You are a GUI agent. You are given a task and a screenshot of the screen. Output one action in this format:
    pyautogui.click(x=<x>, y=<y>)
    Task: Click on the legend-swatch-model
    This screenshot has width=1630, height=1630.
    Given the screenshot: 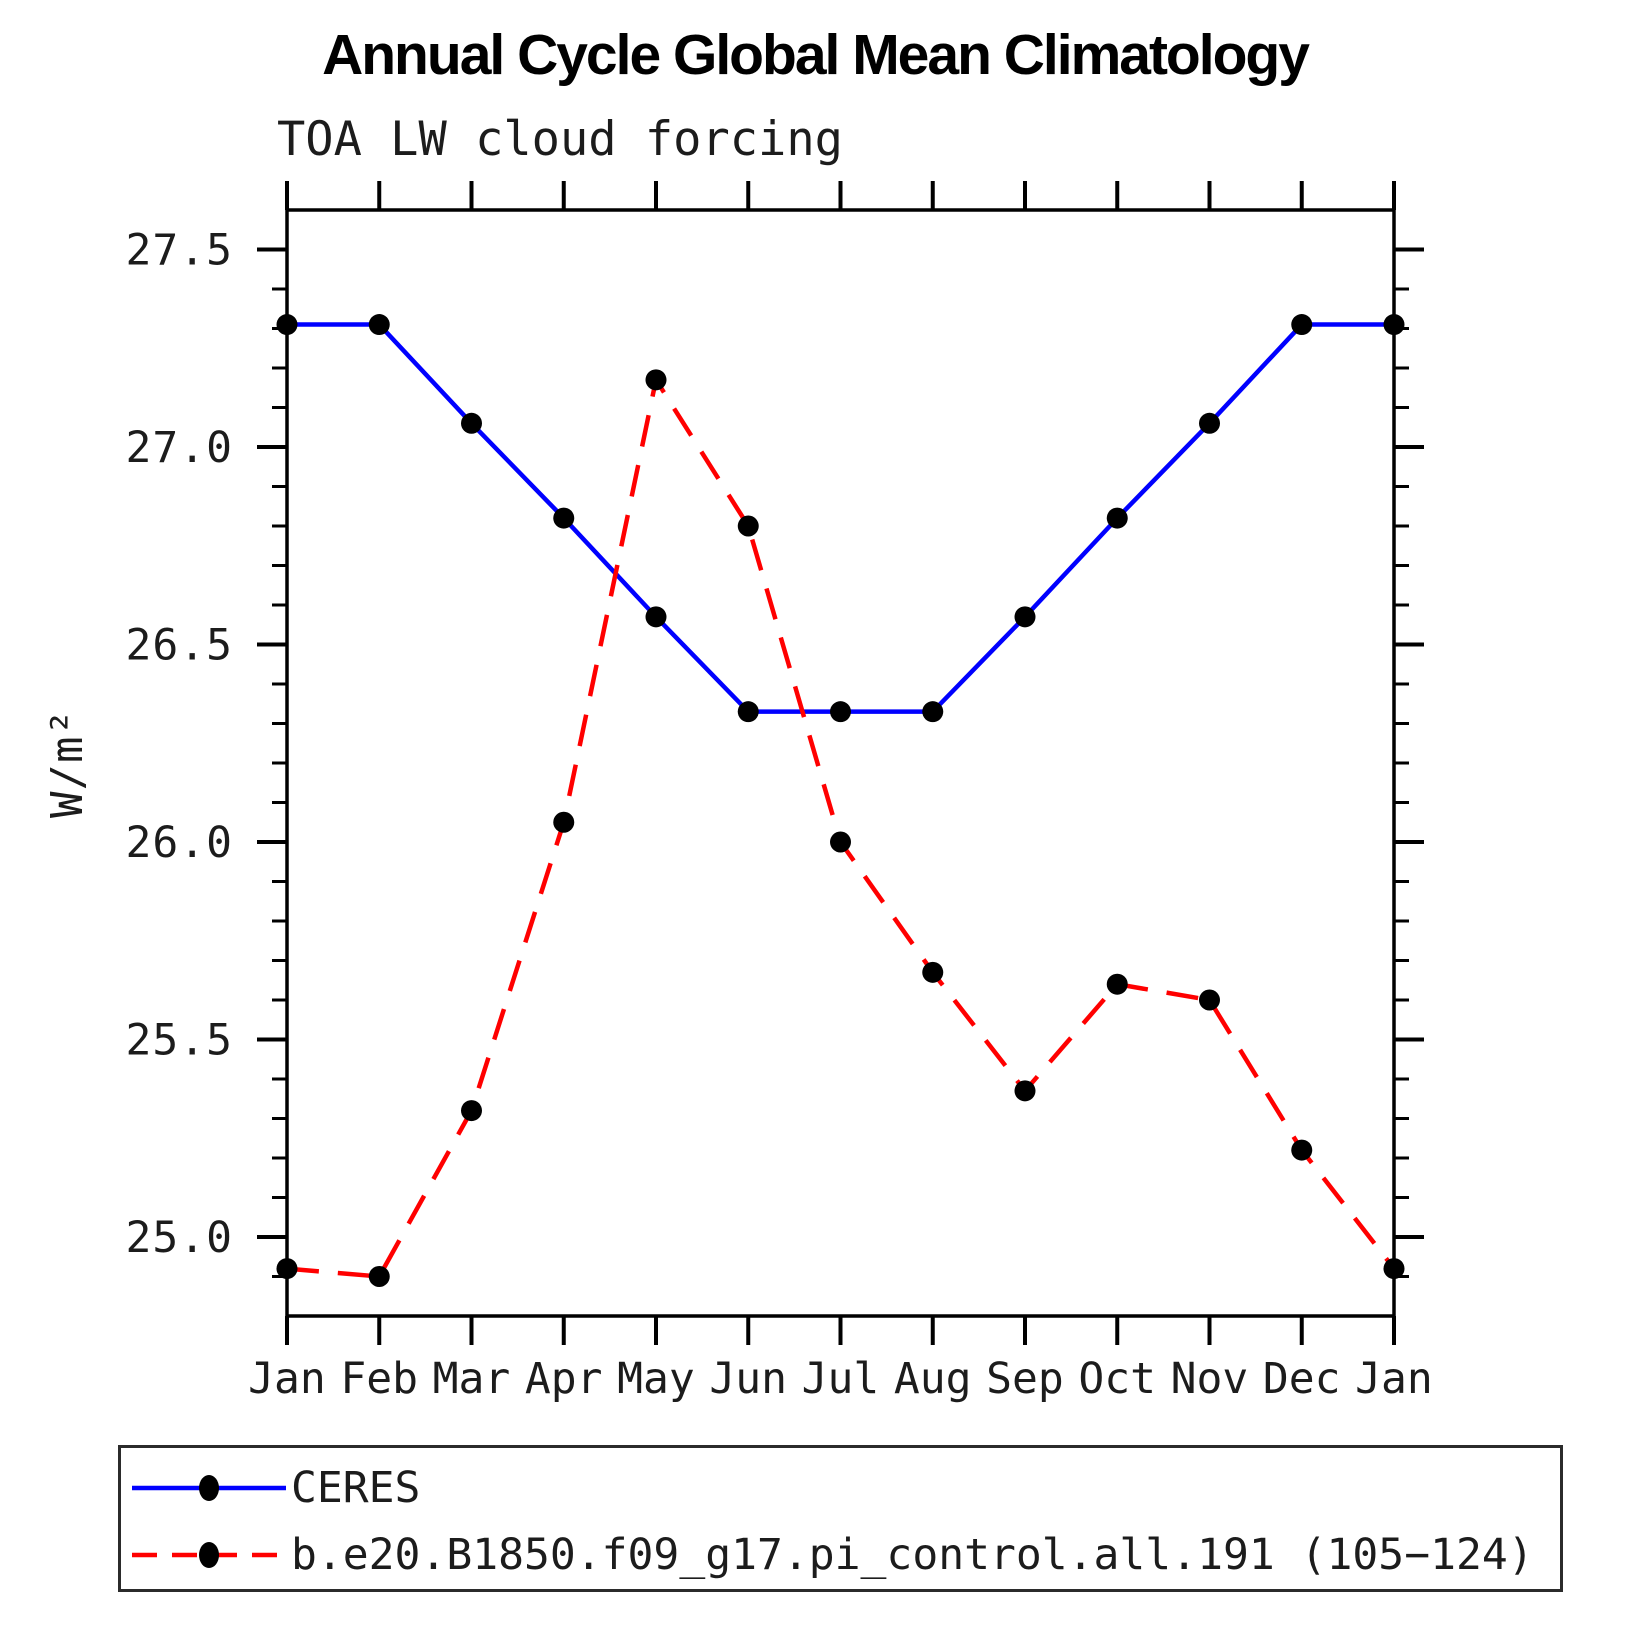 What is the action you would take?
    pyautogui.click(x=209, y=1555)
    